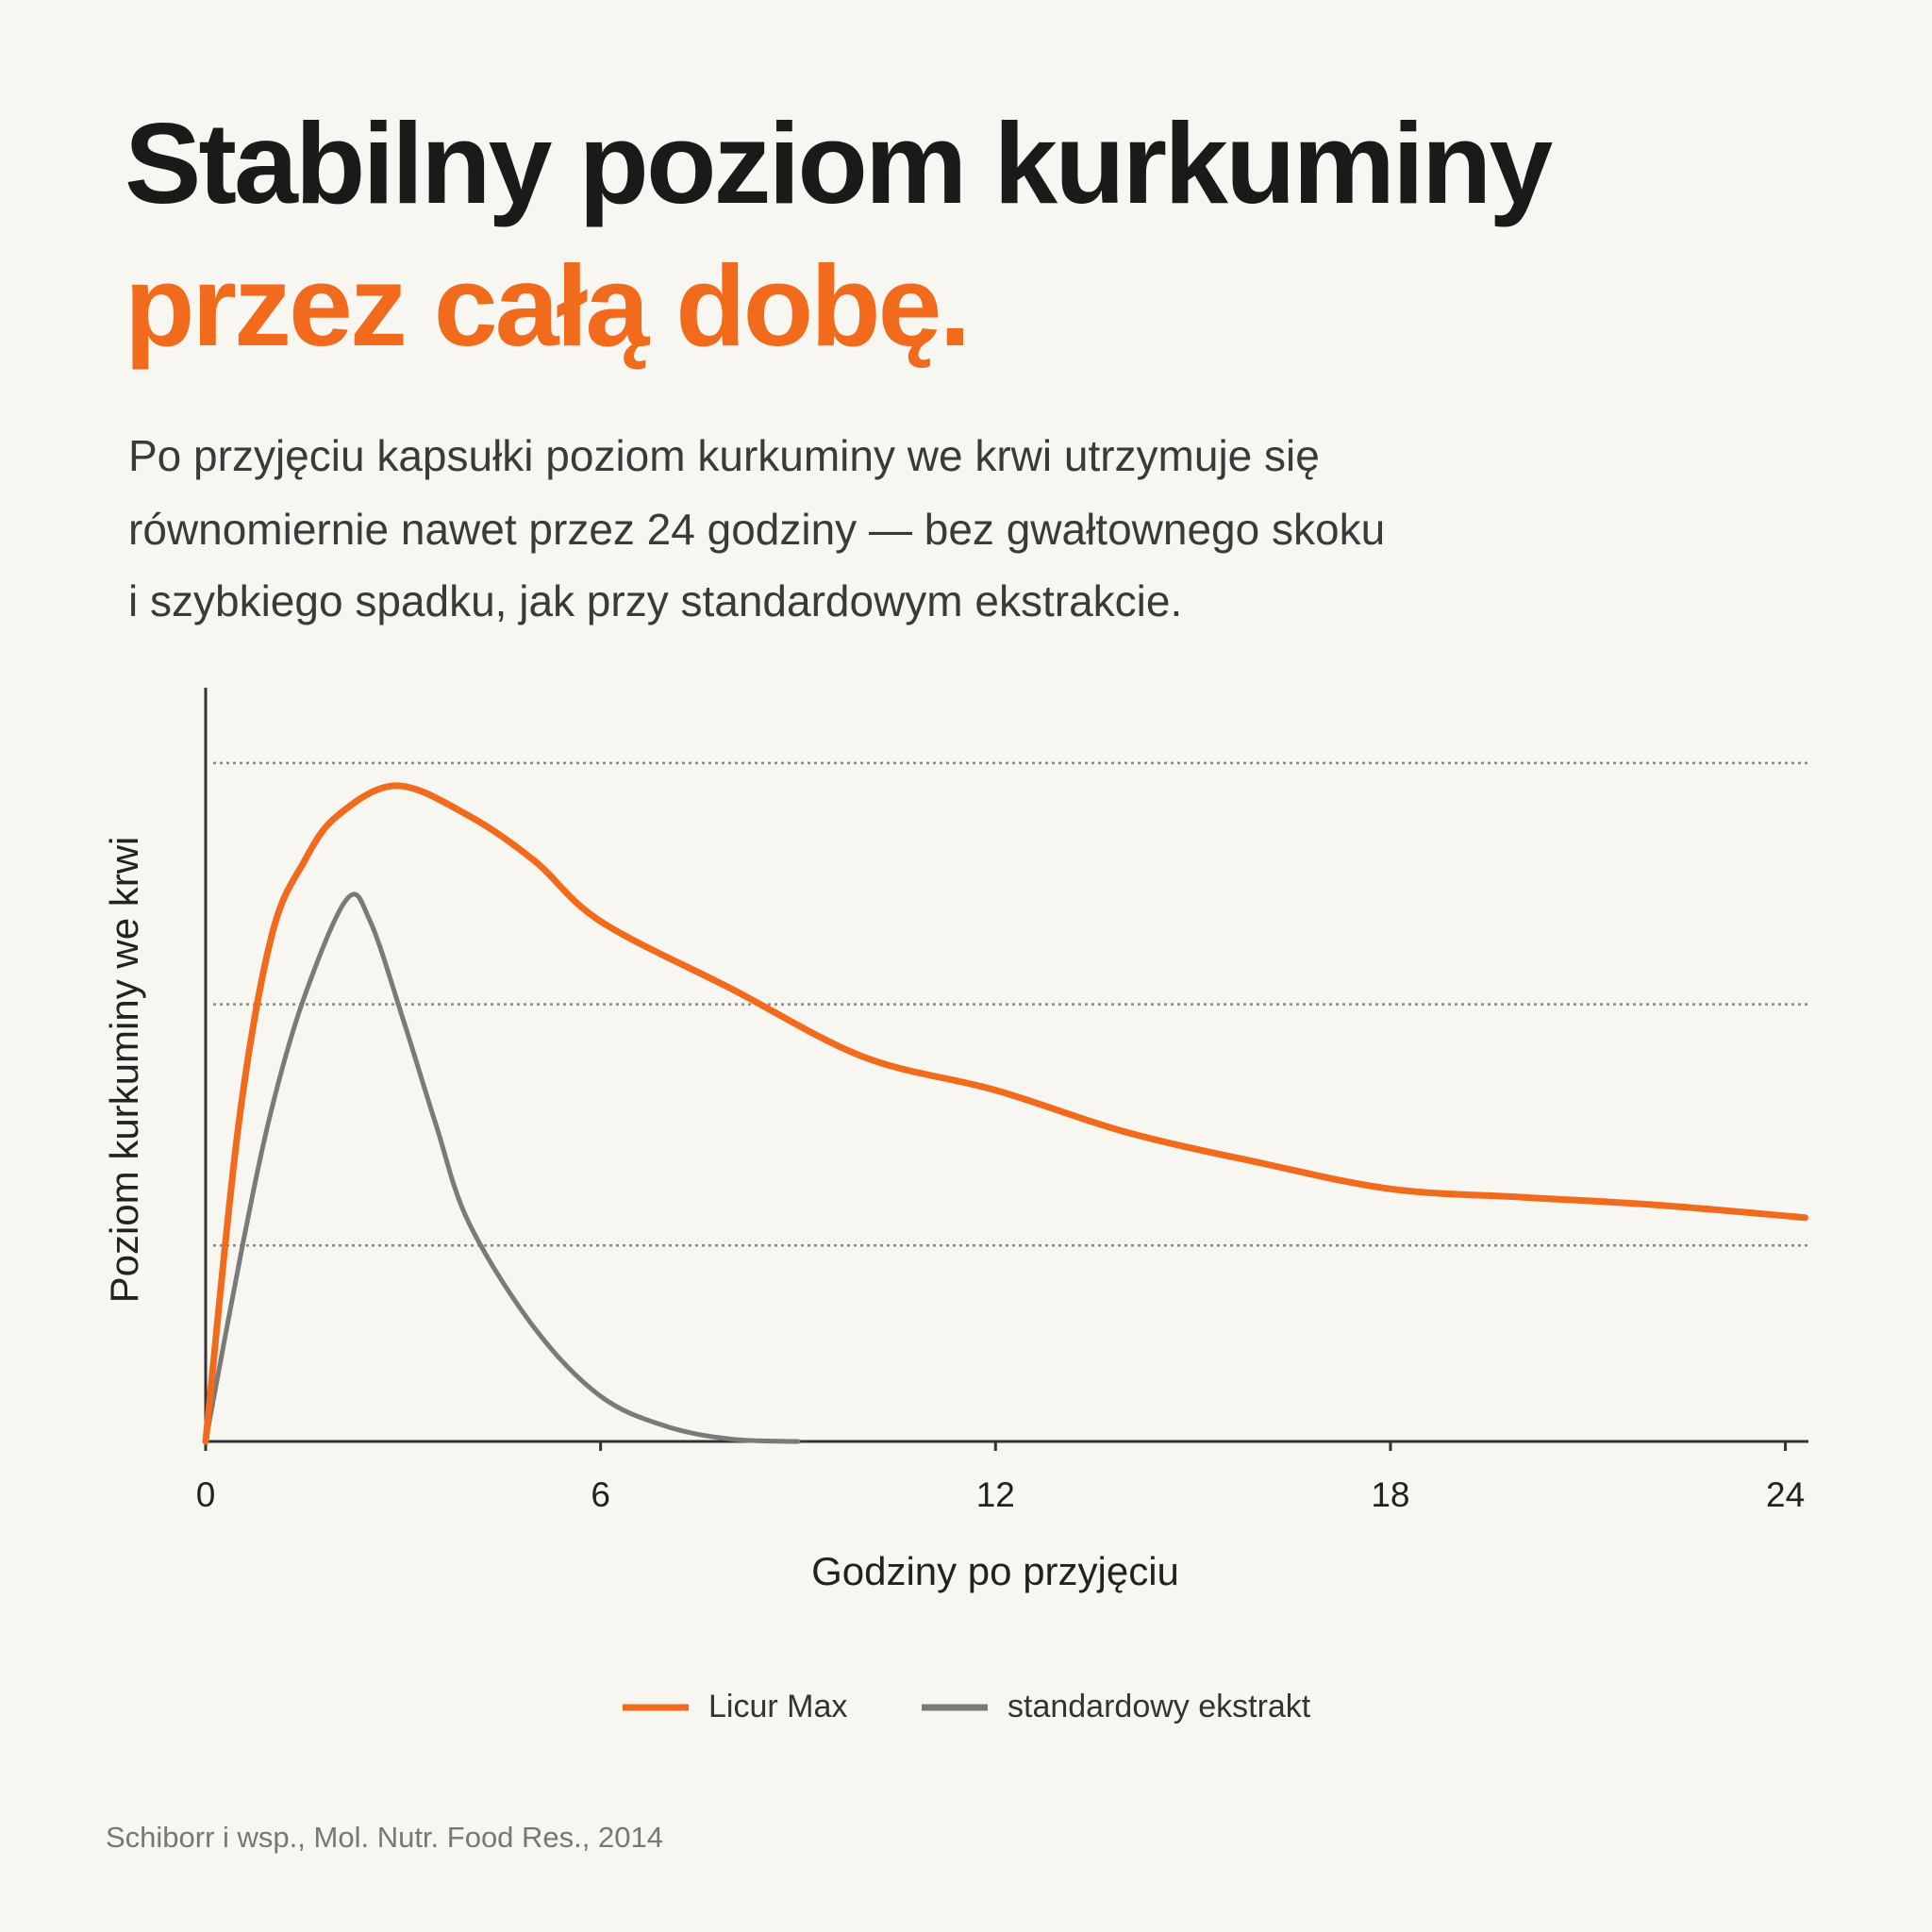  What do you see at coordinates (124, 1070) in the screenshot?
I see `y-axis-label: Poziom kurkuminy we krwi` at bounding box center [124, 1070].